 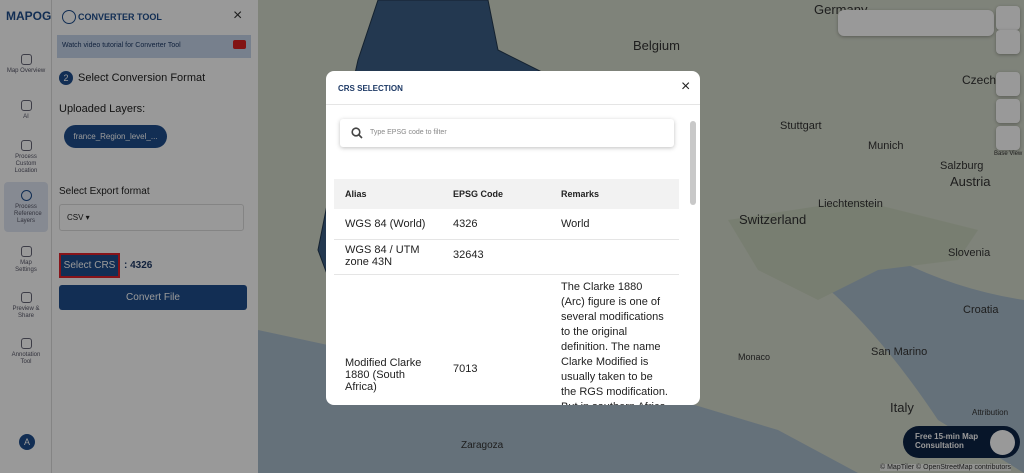 I want to click on locate, so click(x=1008, y=111).